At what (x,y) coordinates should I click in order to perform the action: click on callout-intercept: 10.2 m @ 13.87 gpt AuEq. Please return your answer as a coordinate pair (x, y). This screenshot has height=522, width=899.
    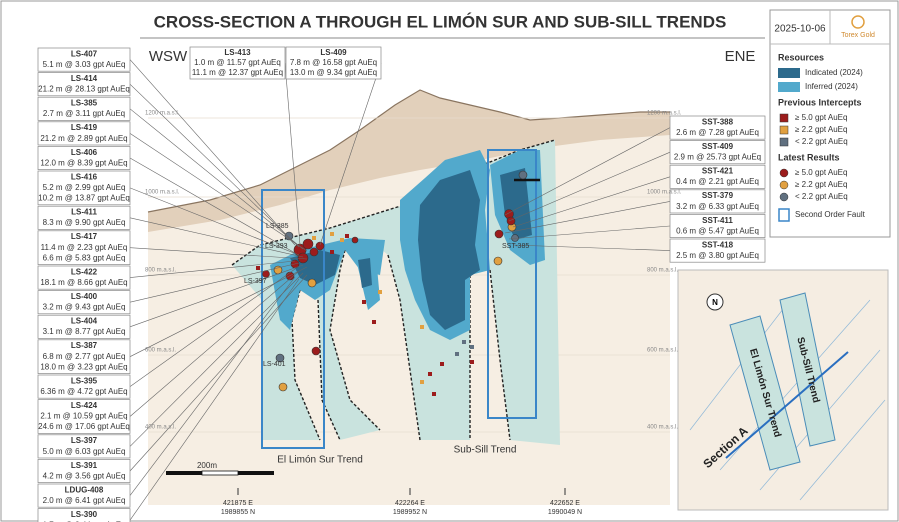
    Looking at the image, I should click on (84, 198).